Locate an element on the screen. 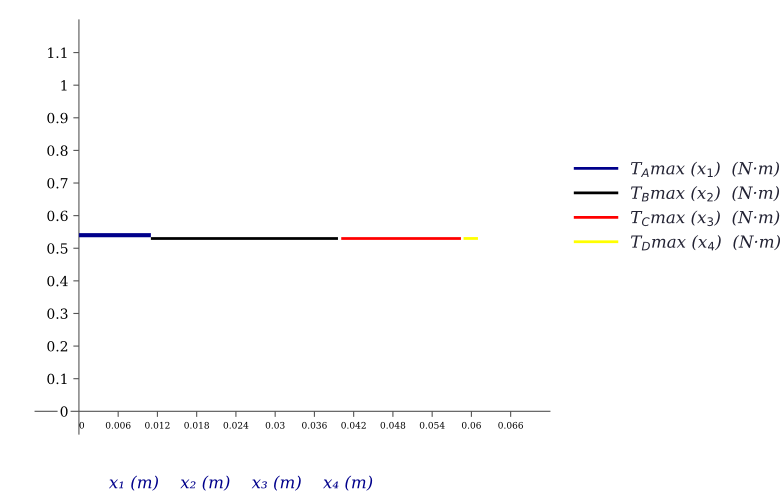 The height and width of the screenshot is (499, 780). y-tick-label: 0.4 is located at coordinates (57, 281).